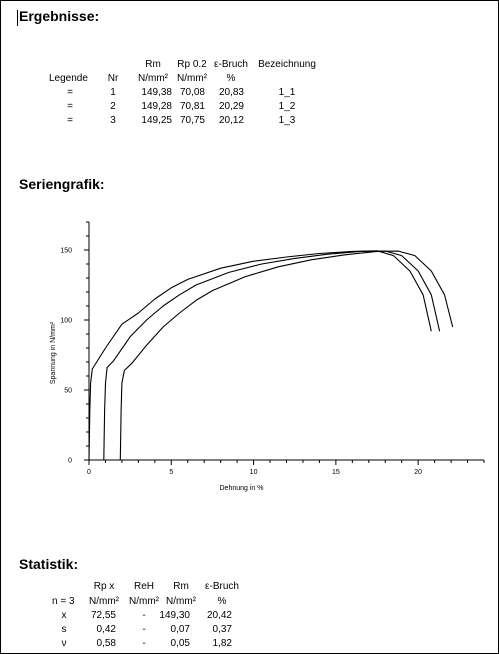 The width and height of the screenshot is (499, 654). What do you see at coordinates (113, 78) in the screenshot?
I see `nr-header: Nr` at bounding box center [113, 78].